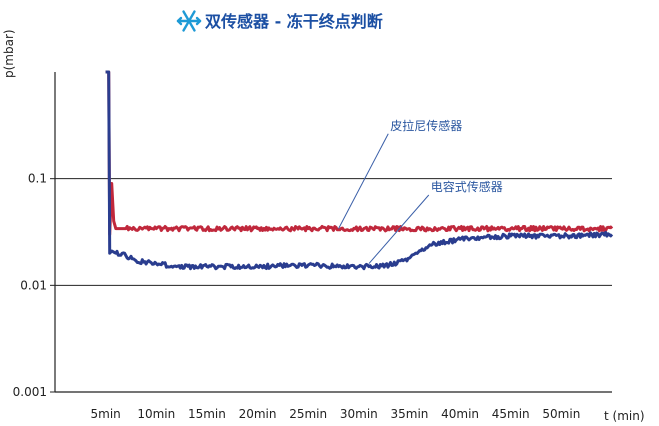 Image resolution: width=659 pixels, height=426 pixels. I want to click on x-tick-label: 30min, so click(359, 414).